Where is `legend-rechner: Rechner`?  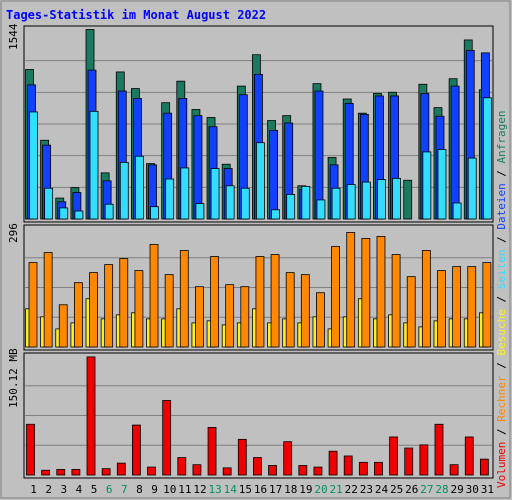 legend-rechner: Rechner is located at coordinates (501, 398).